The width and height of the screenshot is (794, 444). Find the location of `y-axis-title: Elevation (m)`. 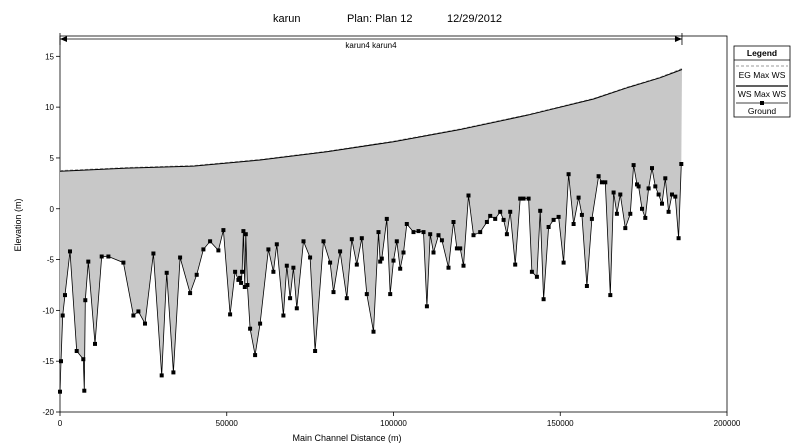

y-axis-title: Elevation (m) is located at coordinates (18, 224).